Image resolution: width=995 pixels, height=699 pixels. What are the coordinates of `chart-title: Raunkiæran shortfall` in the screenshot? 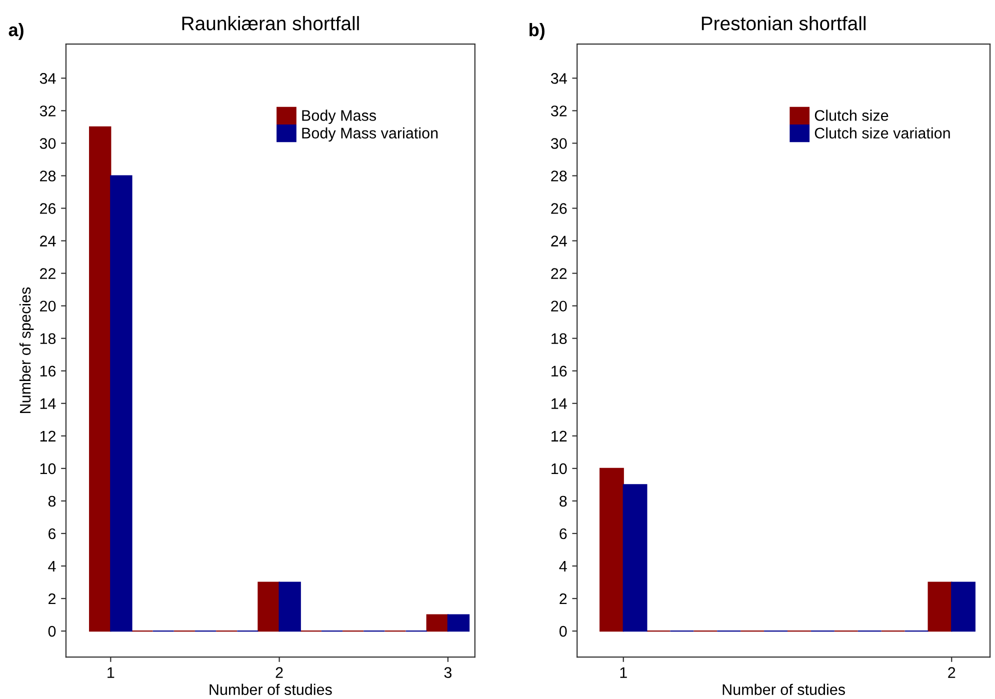 It's located at (270, 23).